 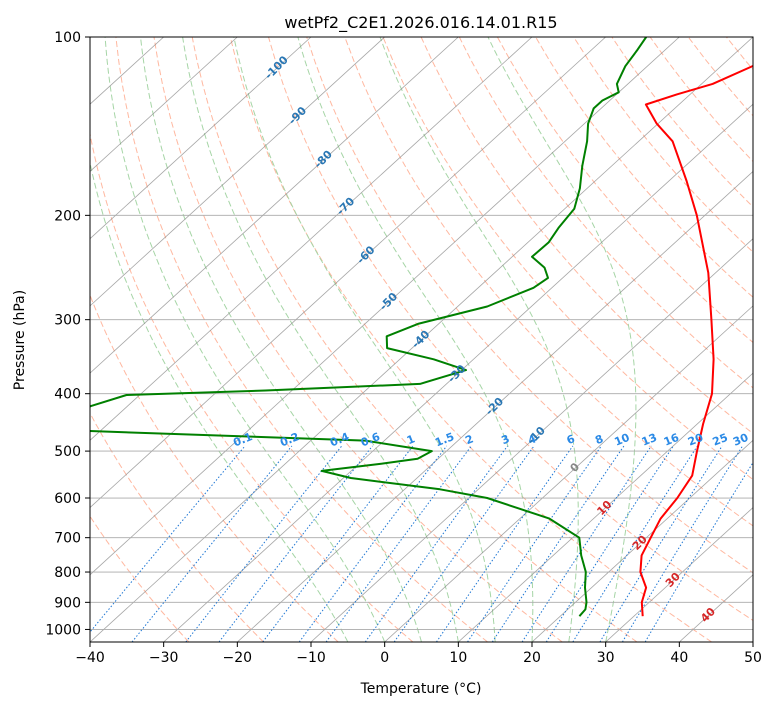 What do you see at coordinates (458, 658) in the screenshot?
I see `x-tick-label: 10` at bounding box center [458, 658].